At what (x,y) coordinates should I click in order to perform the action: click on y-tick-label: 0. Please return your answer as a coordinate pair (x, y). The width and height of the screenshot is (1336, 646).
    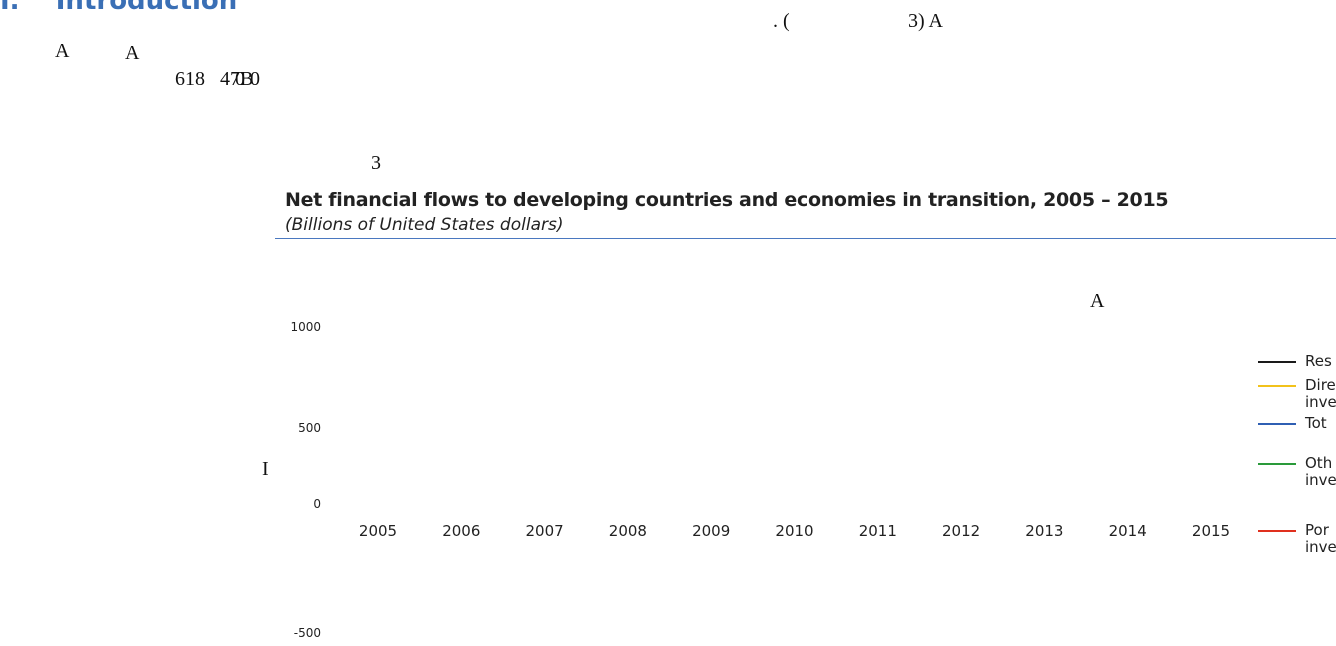
    Looking at the image, I should click on (317, 504).